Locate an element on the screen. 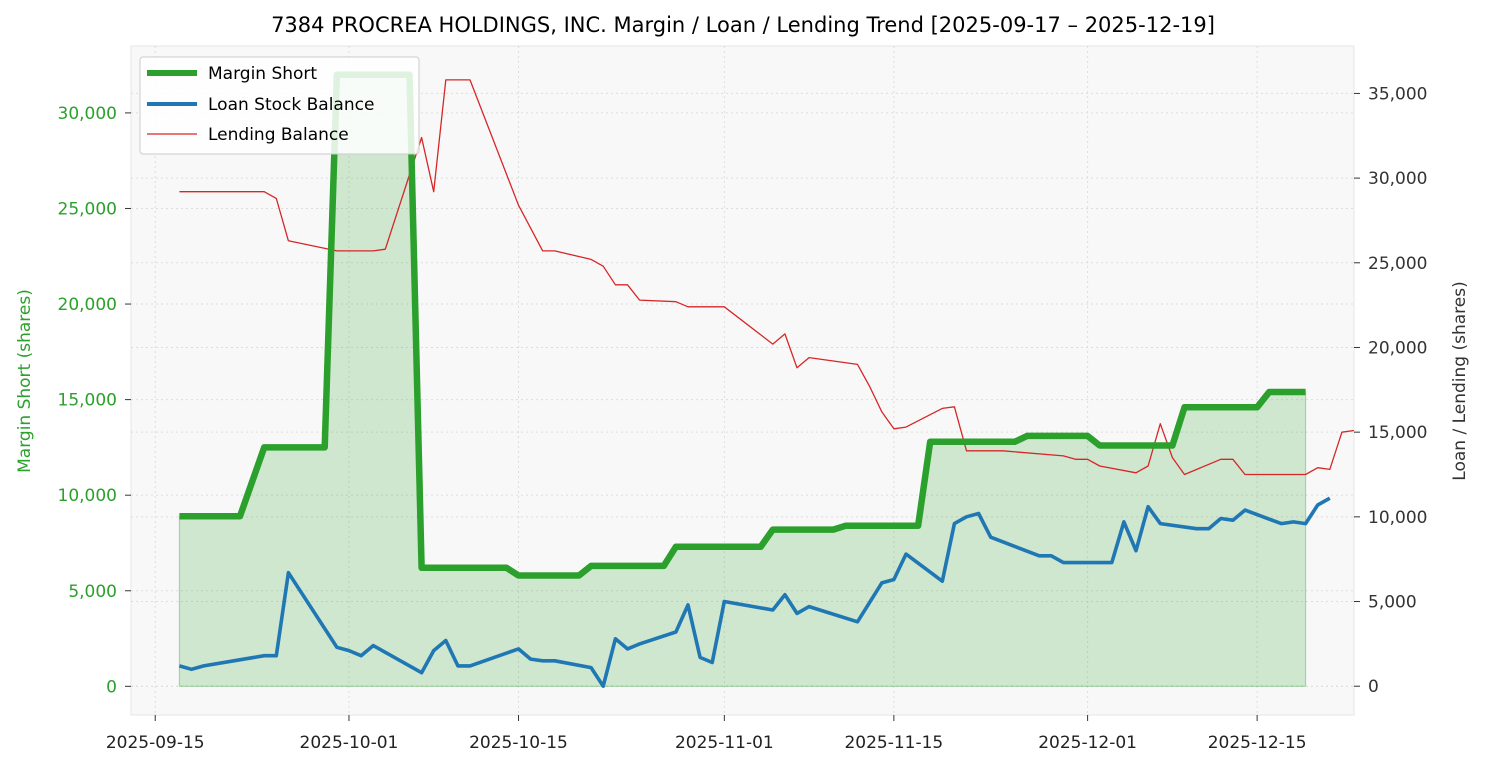  legend-box is located at coordinates (279, 105).